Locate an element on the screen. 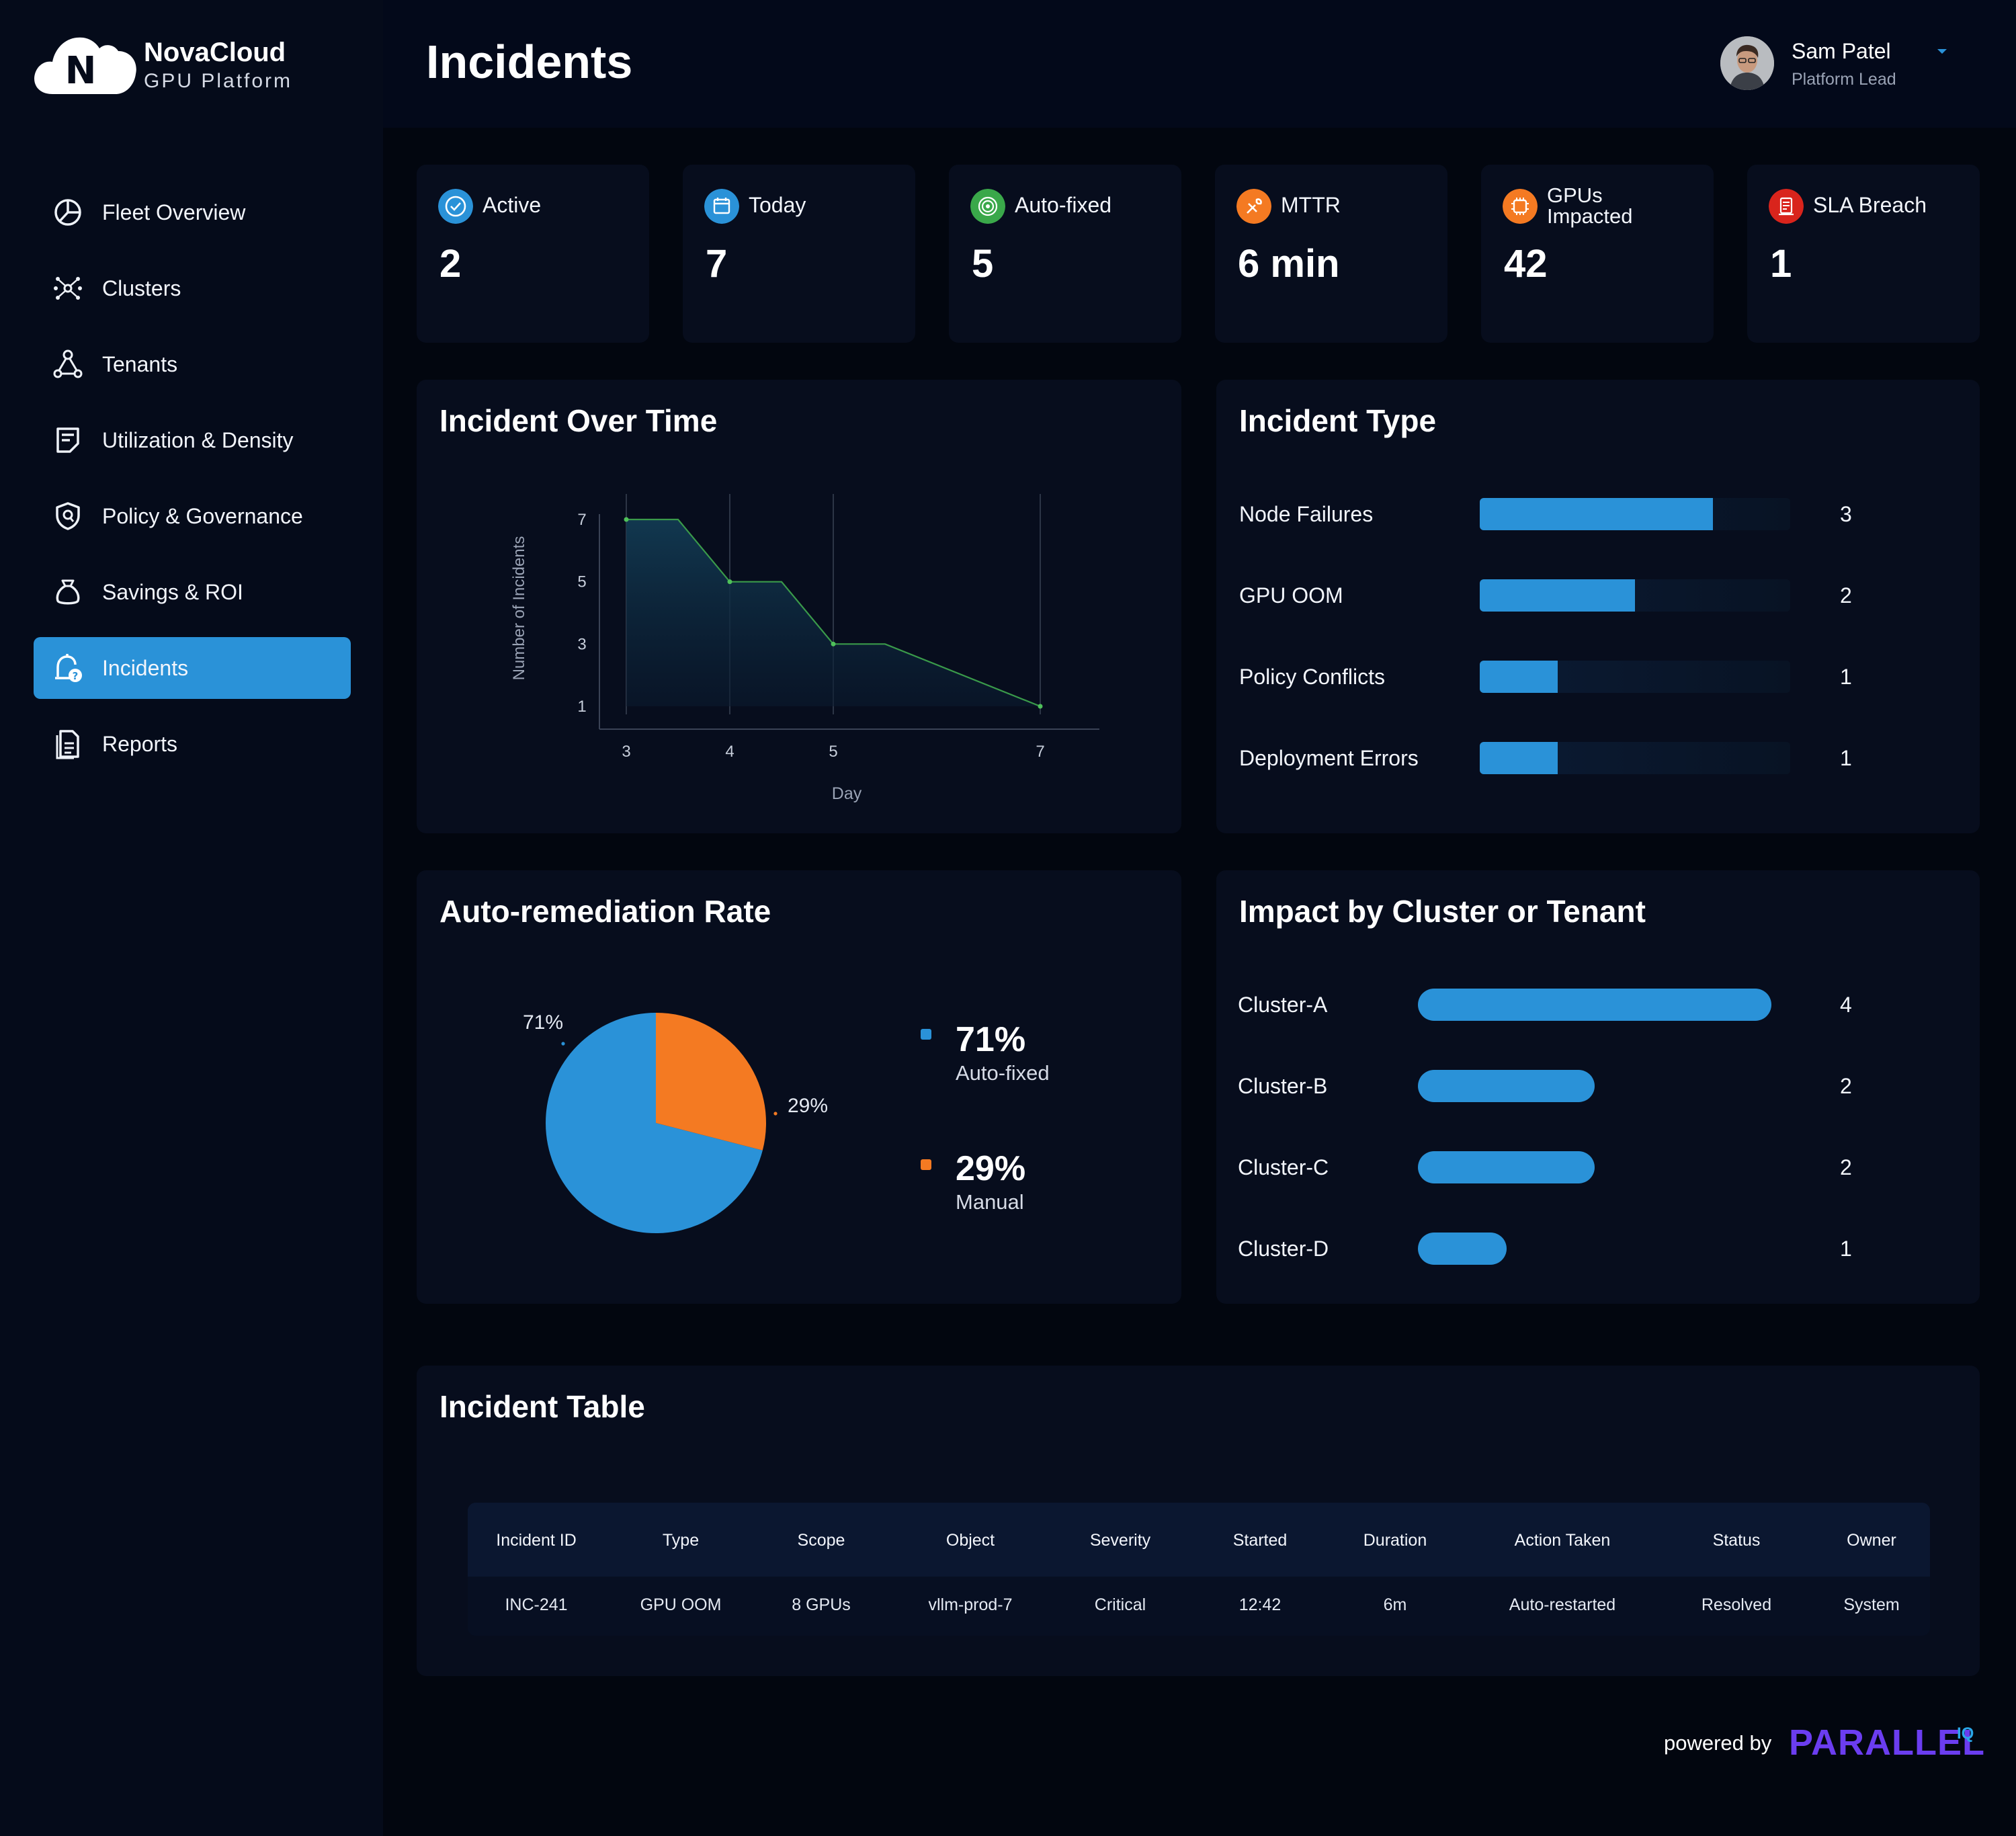  bar-label: Policy Conflicts is located at coordinates (1312, 677).